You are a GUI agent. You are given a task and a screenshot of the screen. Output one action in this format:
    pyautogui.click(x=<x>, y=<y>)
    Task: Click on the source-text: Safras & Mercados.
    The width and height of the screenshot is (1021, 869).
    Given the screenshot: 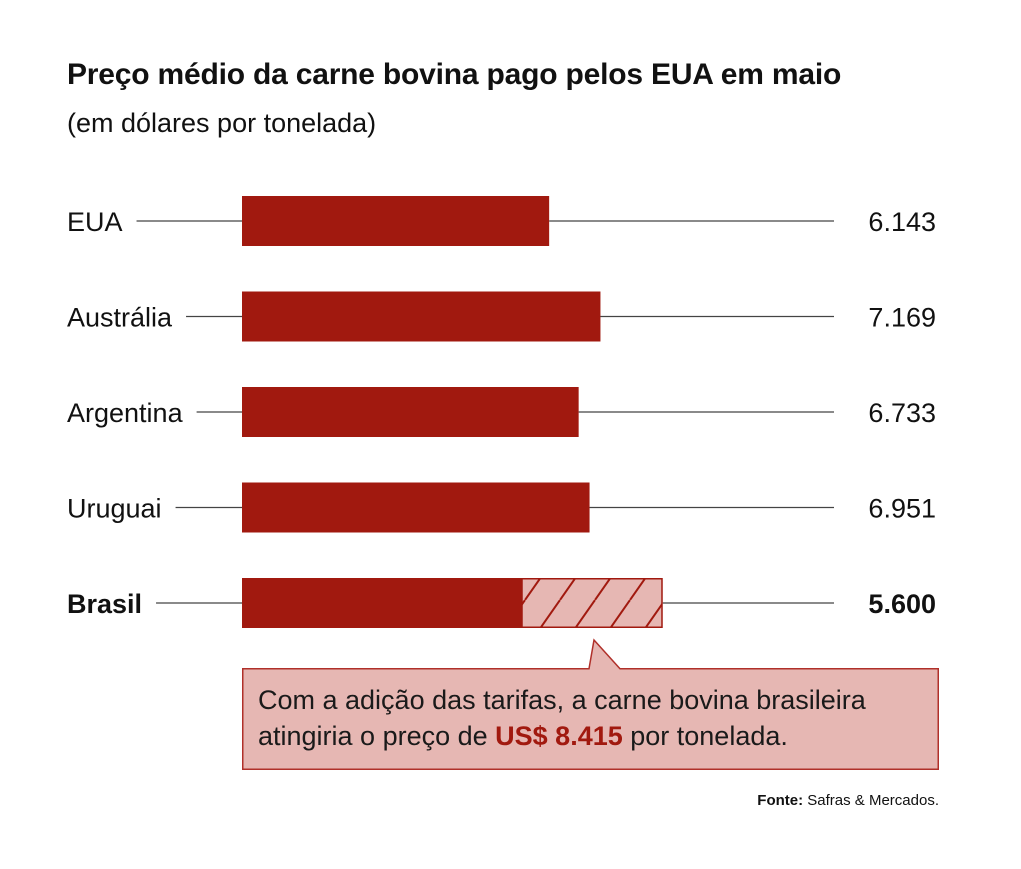 What is the action you would take?
    pyautogui.click(x=873, y=800)
    